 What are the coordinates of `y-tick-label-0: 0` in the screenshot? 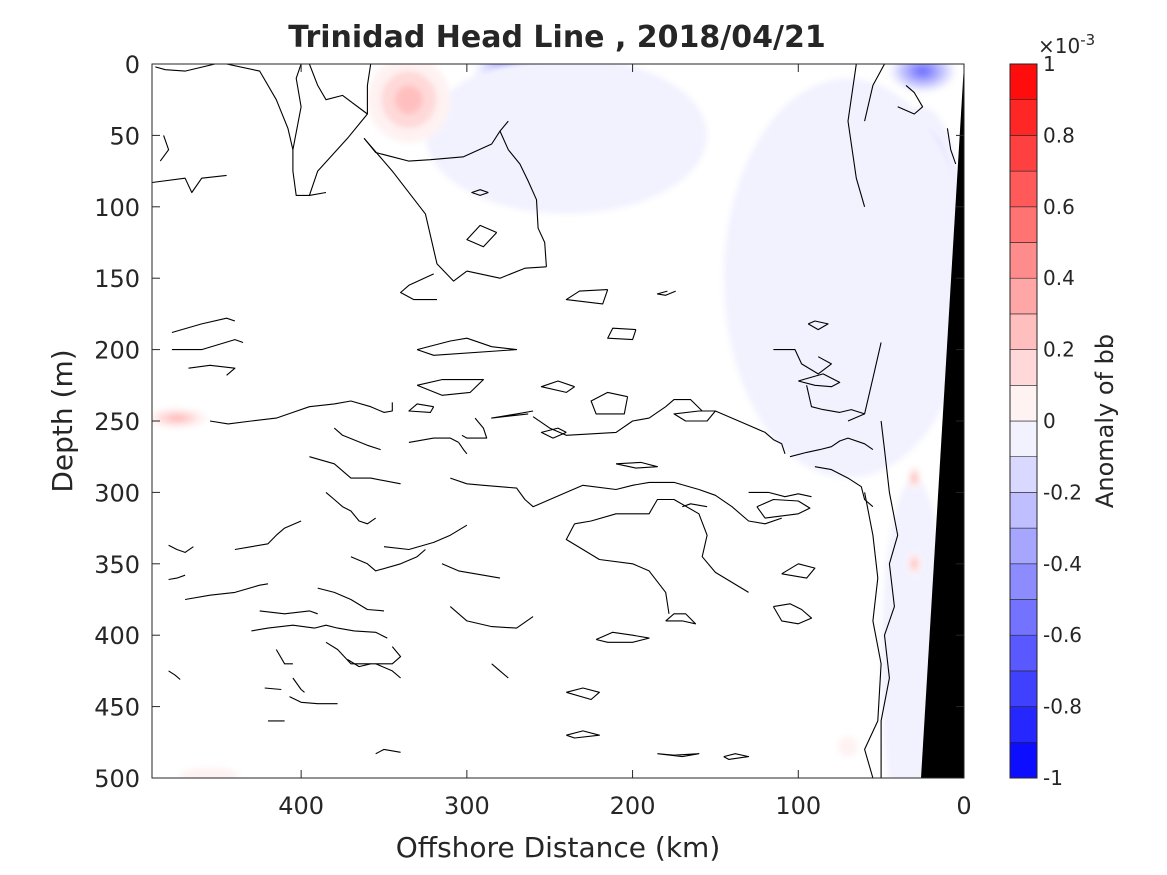 It's located at (132, 65).